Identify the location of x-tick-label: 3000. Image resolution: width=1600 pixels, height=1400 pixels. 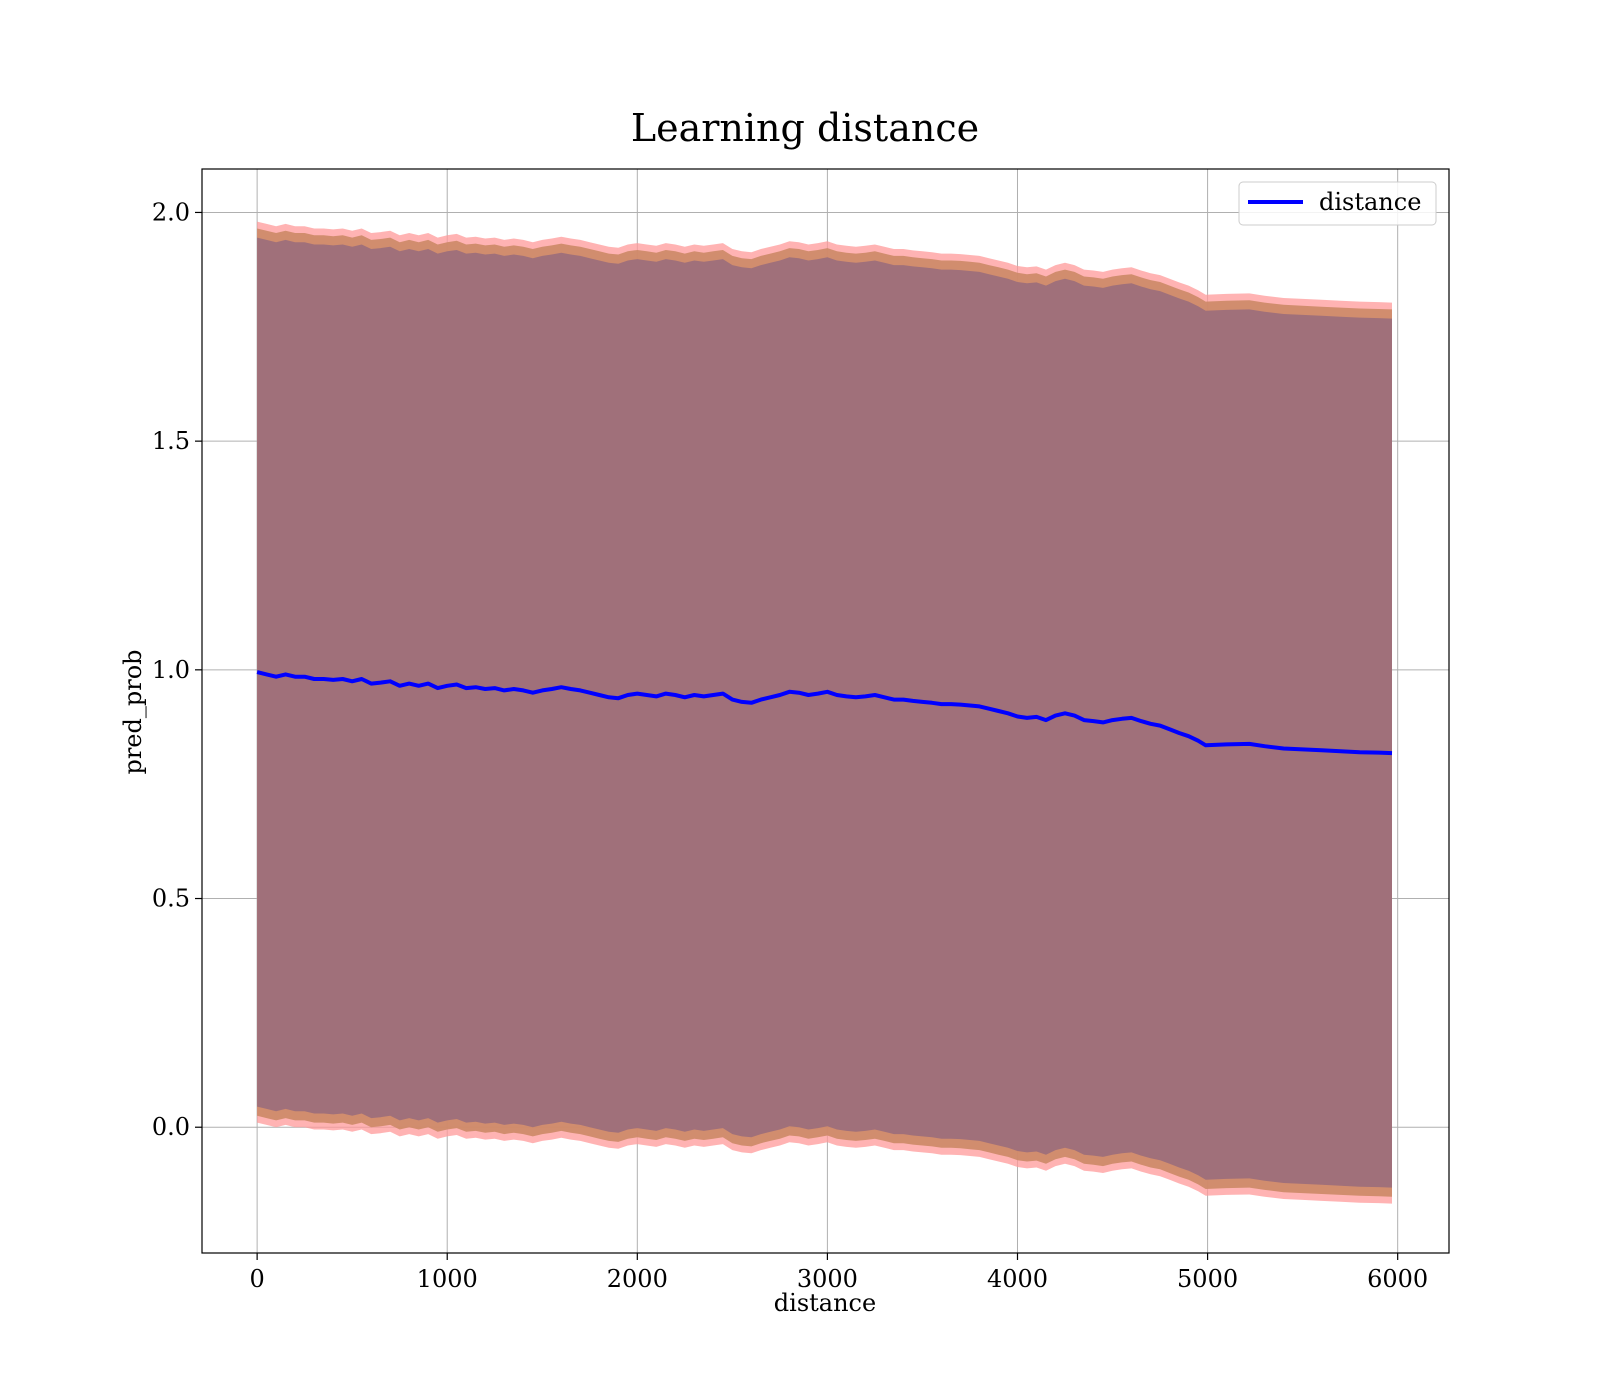
(827, 1279).